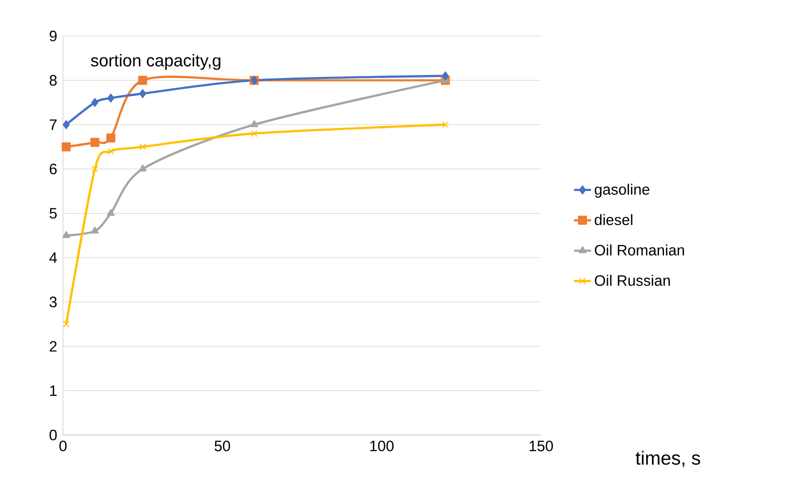 The height and width of the screenshot is (492, 804). What do you see at coordinates (53, 213) in the screenshot?
I see `y-tick-label: 5` at bounding box center [53, 213].